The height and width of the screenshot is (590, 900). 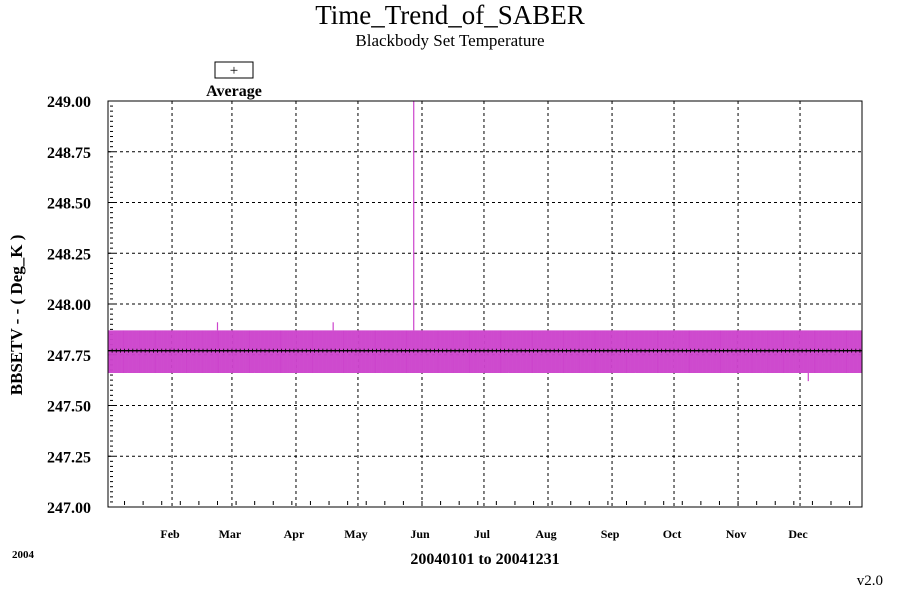 What do you see at coordinates (450, 15) in the screenshot?
I see `chart-title: Time_Trend_of_SABER` at bounding box center [450, 15].